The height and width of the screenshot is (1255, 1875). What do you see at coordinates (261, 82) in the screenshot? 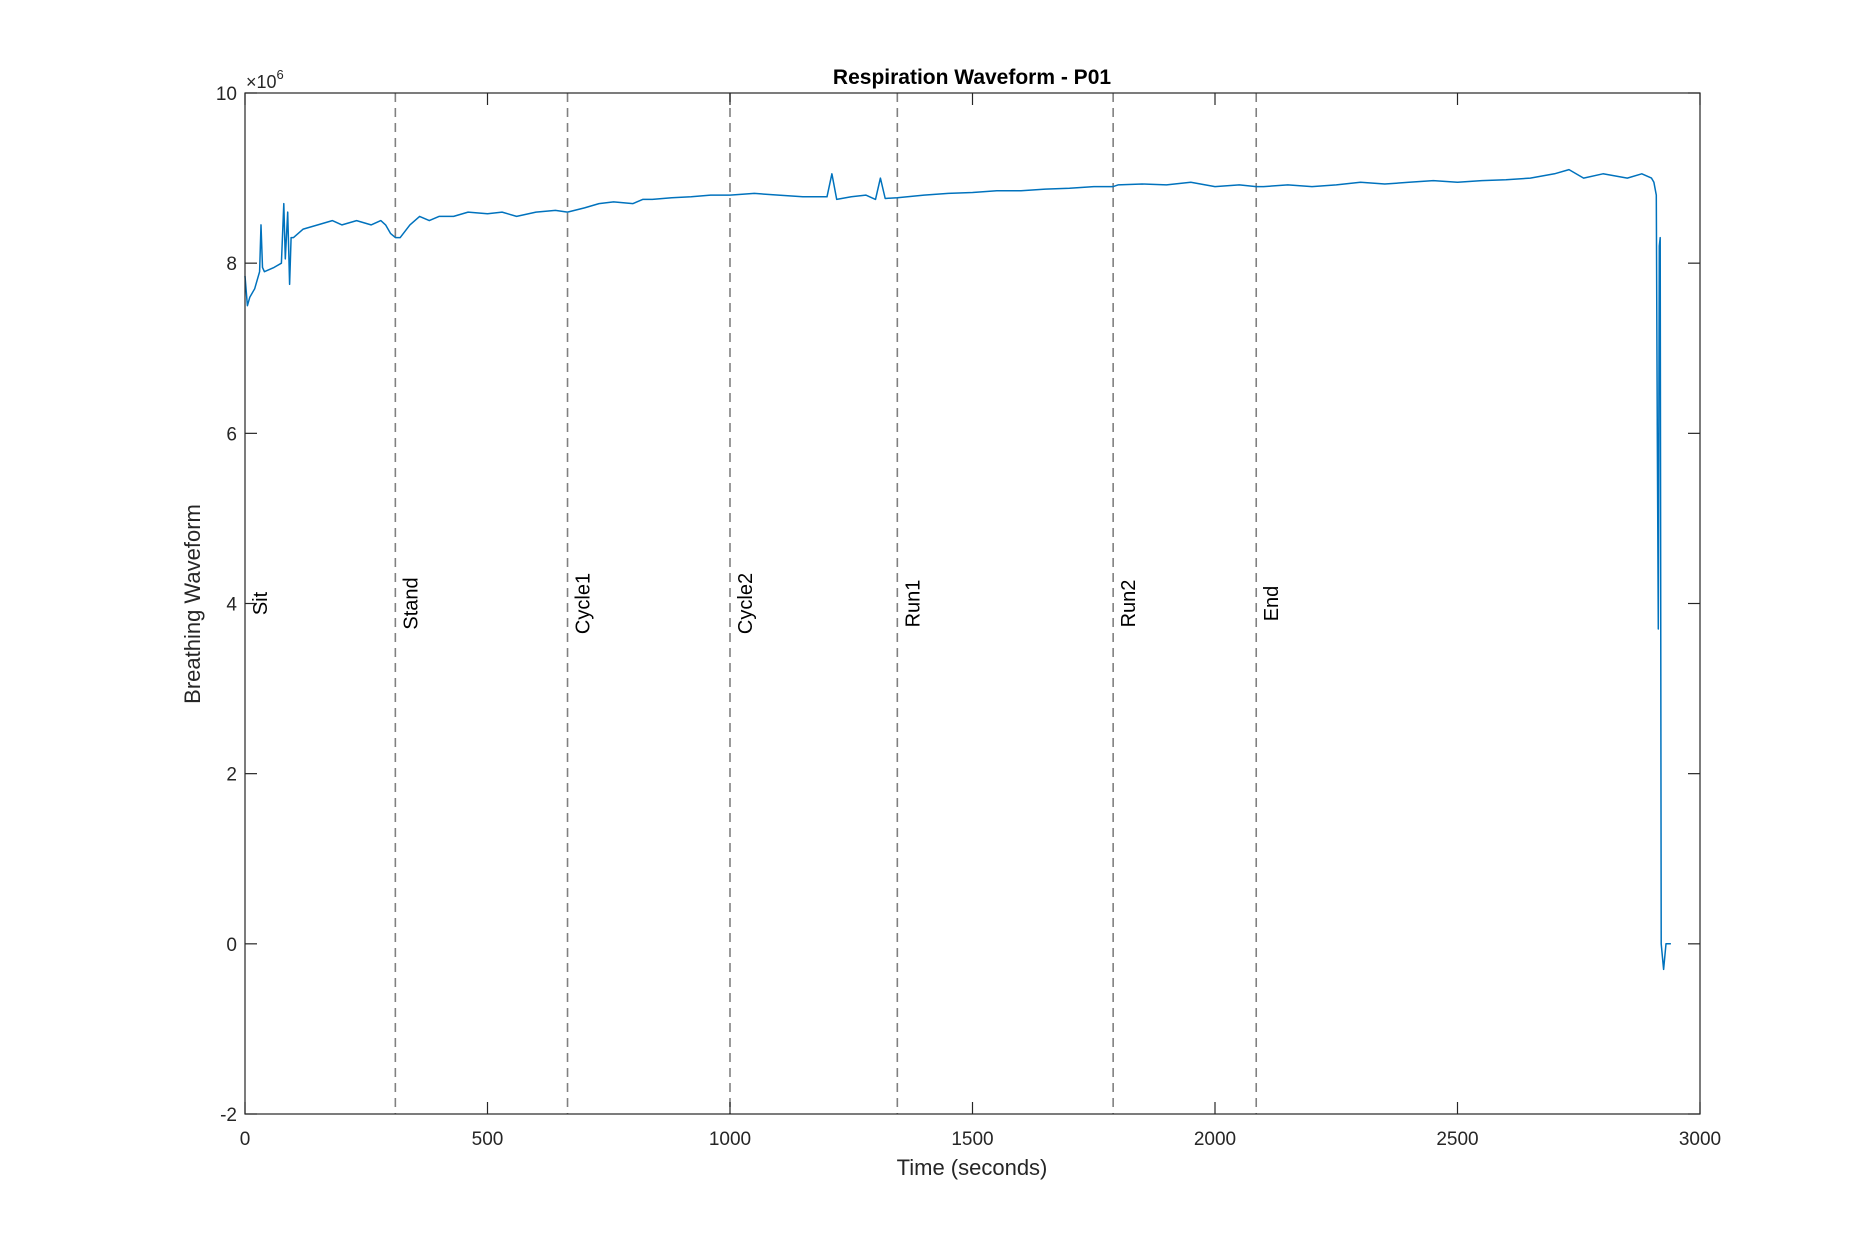
I see `y-scale-multiplier: ×10` at bounding box center [261, 82].